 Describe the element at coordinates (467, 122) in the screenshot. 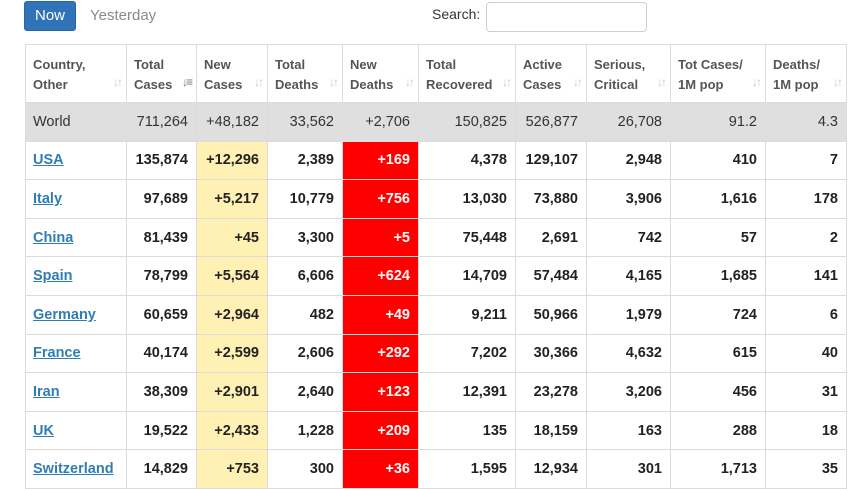

I see `total-recovered-cell: 150,825` at that location.